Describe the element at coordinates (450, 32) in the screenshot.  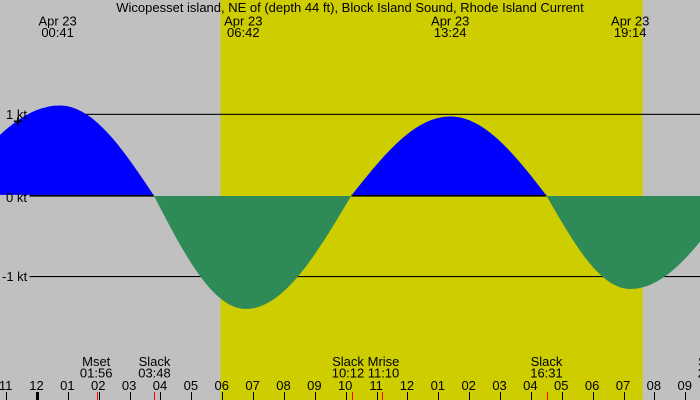
I see `svg-text: 13:24` at that location.